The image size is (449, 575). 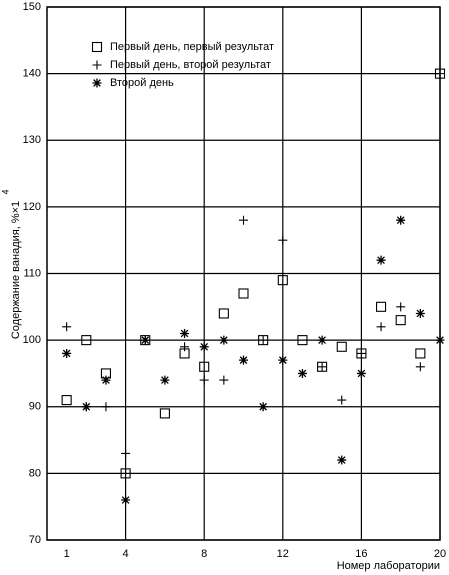 What do you see at coordinates (35, 540) in the screenshot?
I see `y-tick-label: 70` at bounding box center [35, 540].